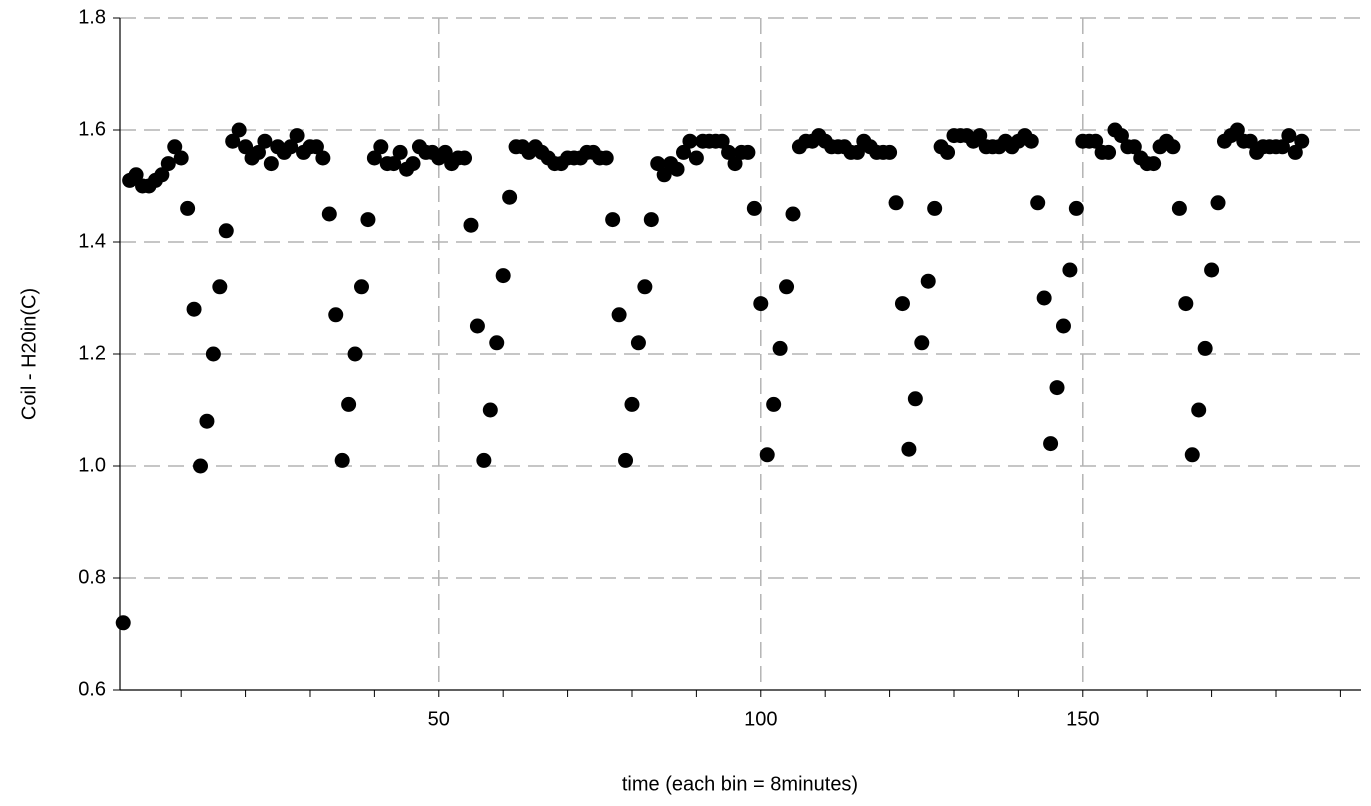 This screenshot has width=1371, height=806. Describe the element at coordinates (92, 17) in the screenshot. I see `y-tick-label: 1.8` at that location.